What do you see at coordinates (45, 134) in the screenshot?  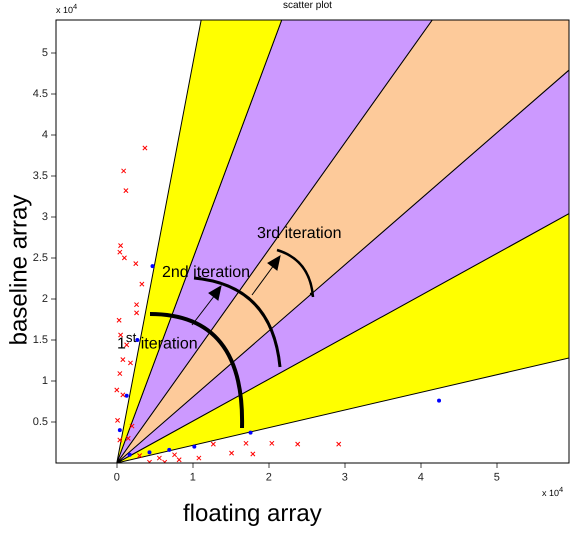 I see `y-tick-label: 4` at bounding box center [45, 134].